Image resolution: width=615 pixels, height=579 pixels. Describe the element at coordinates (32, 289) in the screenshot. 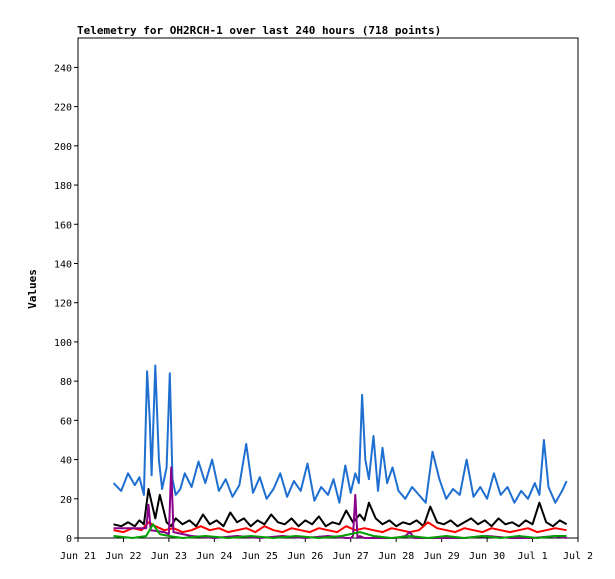

I see `y-axis-label: Values` at that location.